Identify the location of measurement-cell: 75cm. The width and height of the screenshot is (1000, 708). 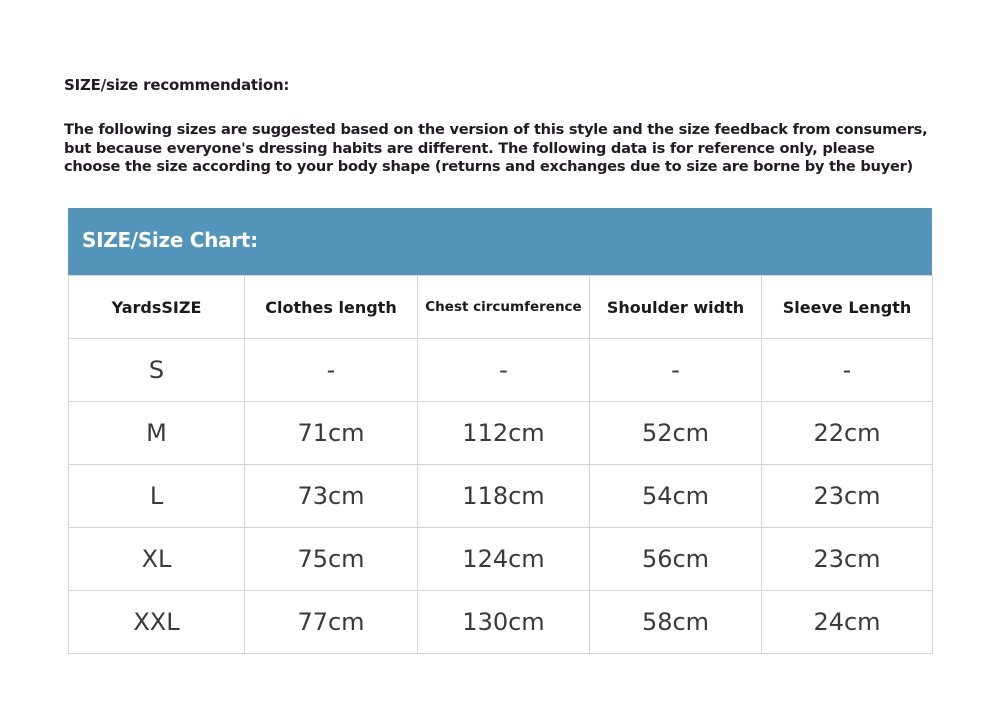
(331, 559).